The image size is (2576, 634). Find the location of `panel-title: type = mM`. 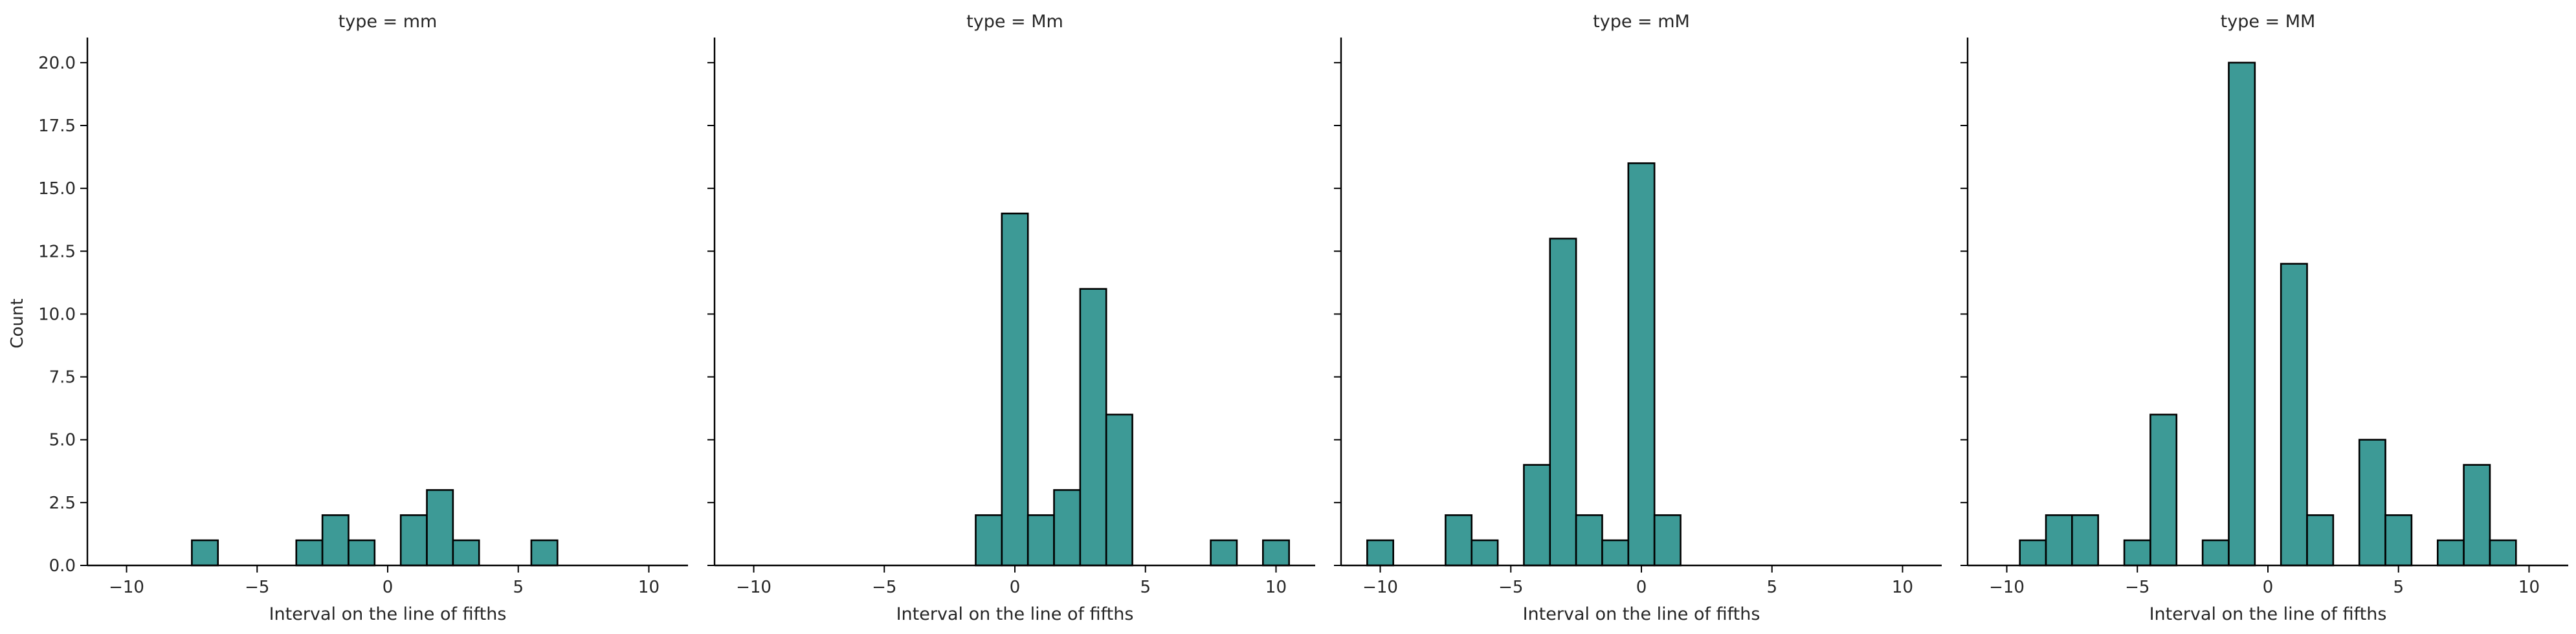

panel-title: type = mM is located at coordinates (1641, 22).